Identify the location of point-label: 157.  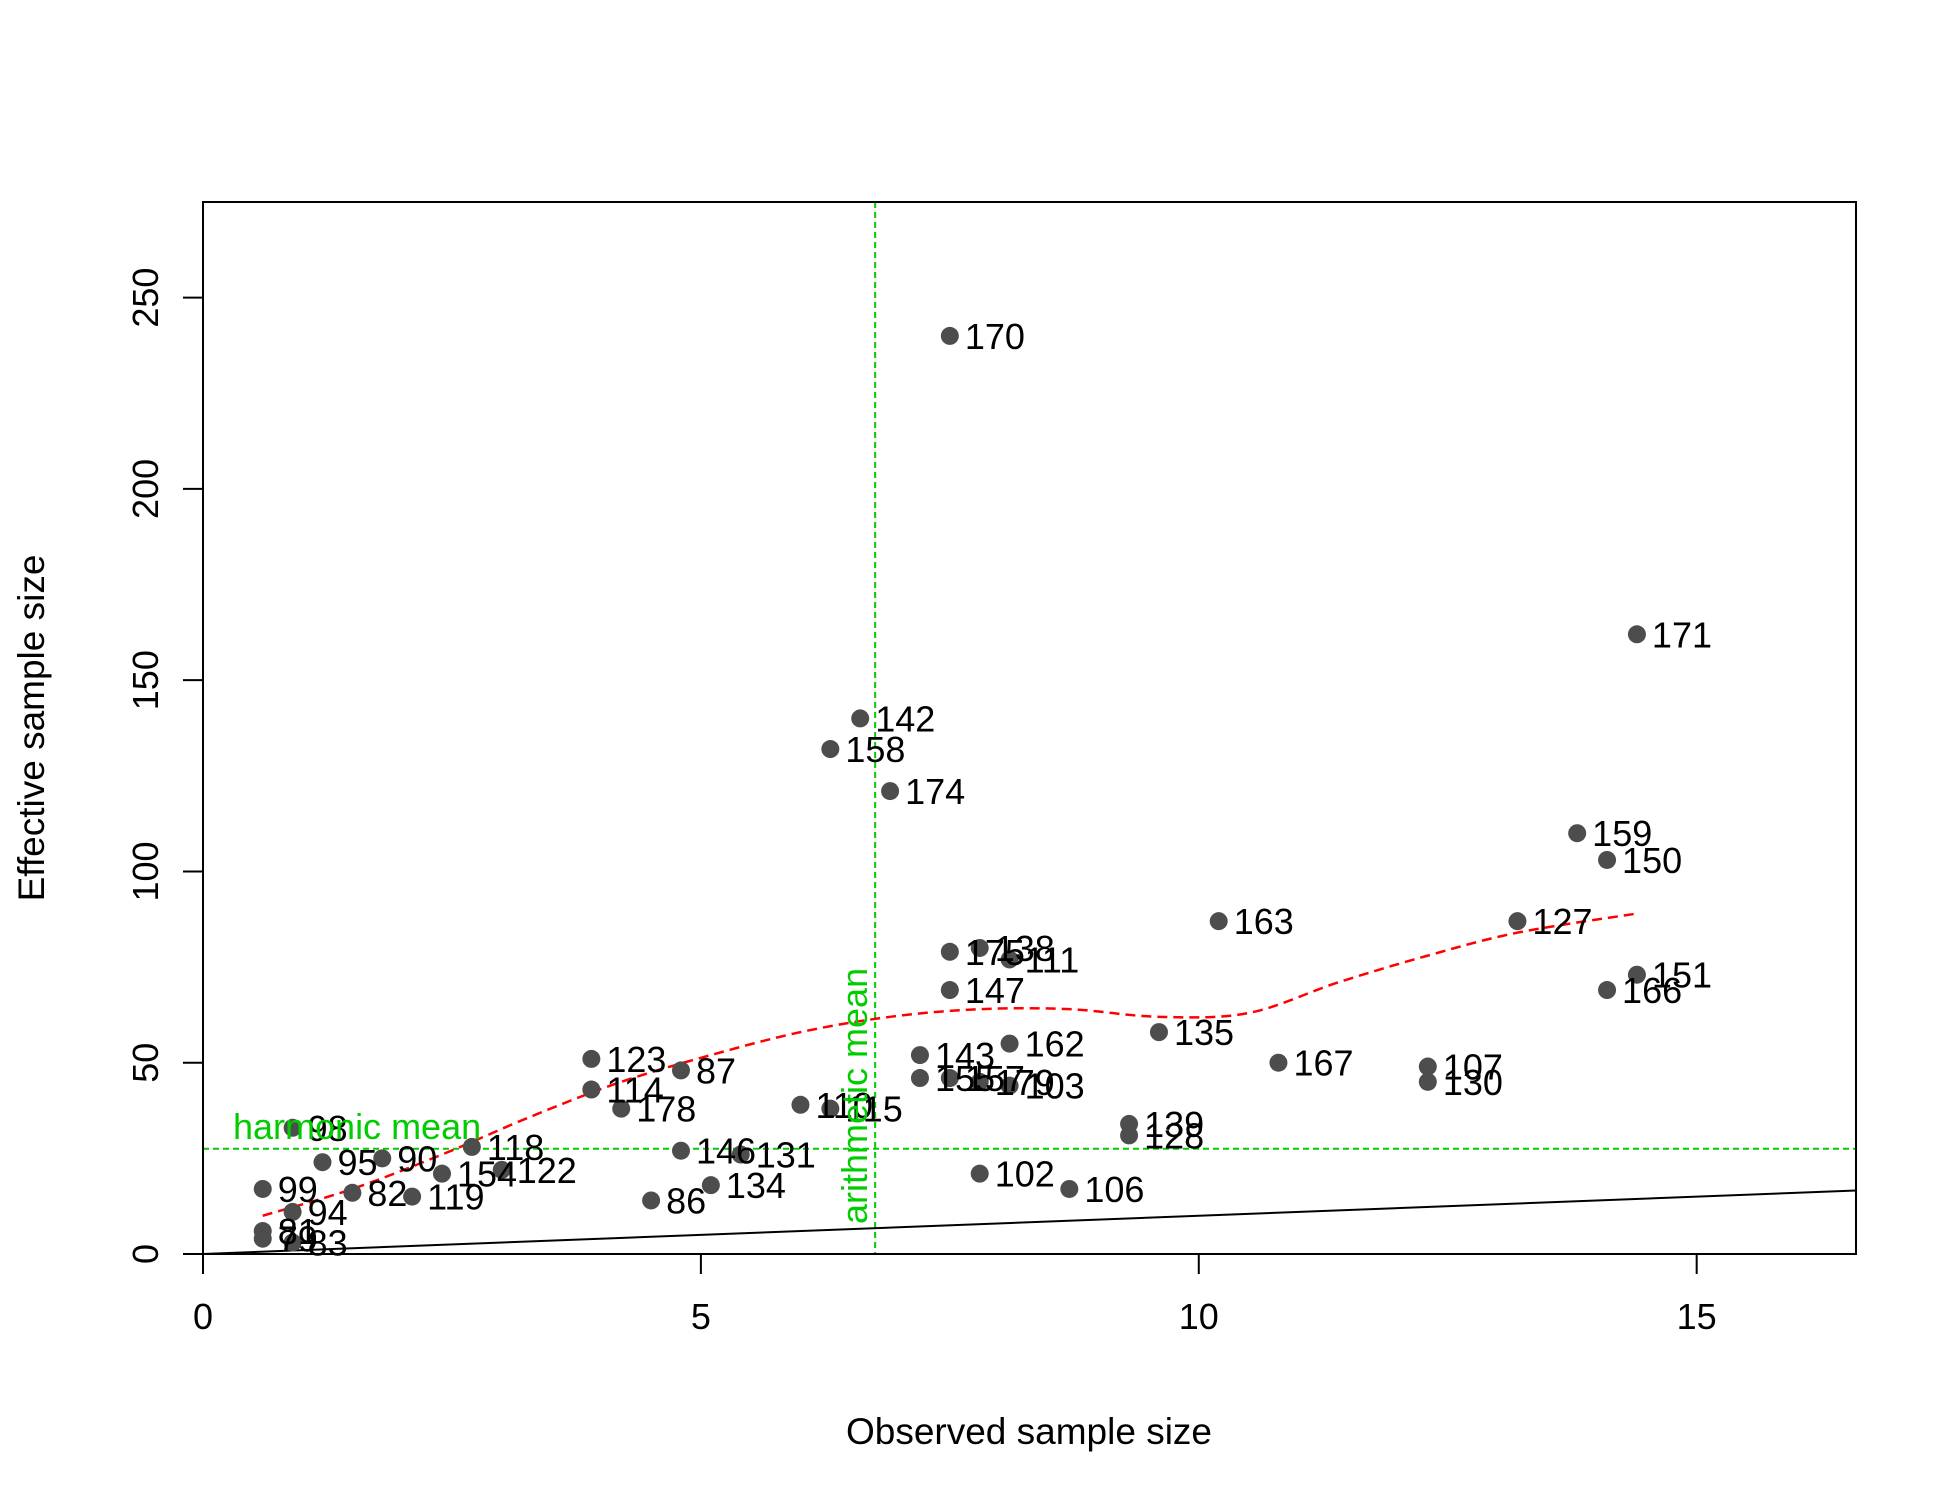
(995, 1078).